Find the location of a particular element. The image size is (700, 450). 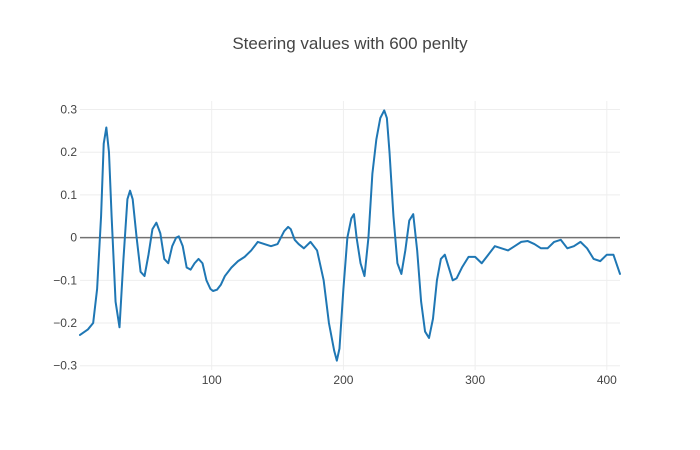

x-tick-label: 300 is located at coordinates (475, 380).